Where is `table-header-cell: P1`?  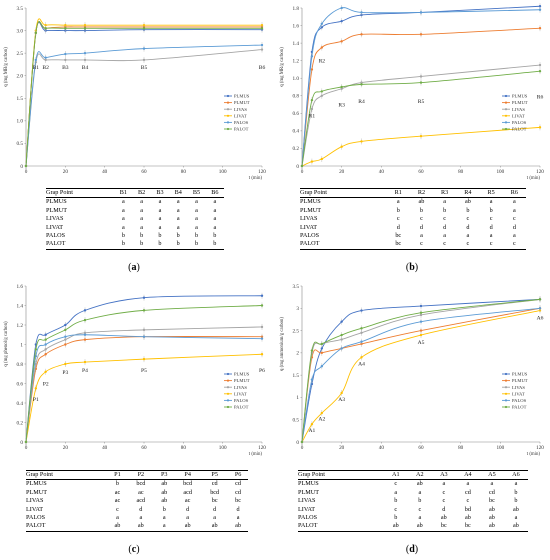 table-header-cell: P1 is located at coordinates (117, 474).